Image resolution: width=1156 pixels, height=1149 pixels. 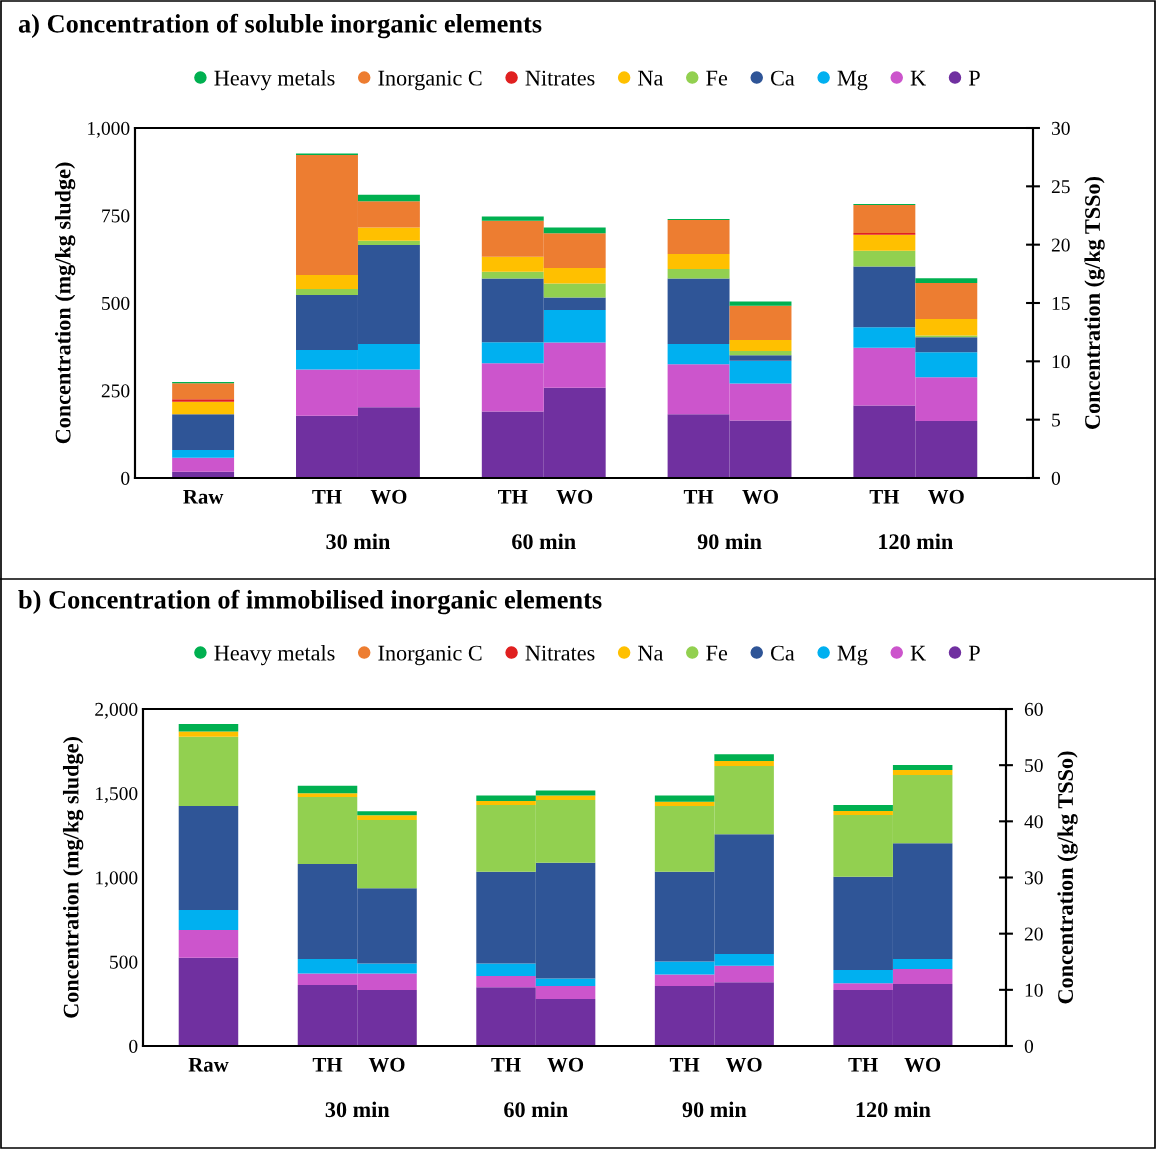 What do you see at coordinates (1056, 420) in the screenshot?
I see `y2-tick-label: 5` at bounding box center [1056, 420].